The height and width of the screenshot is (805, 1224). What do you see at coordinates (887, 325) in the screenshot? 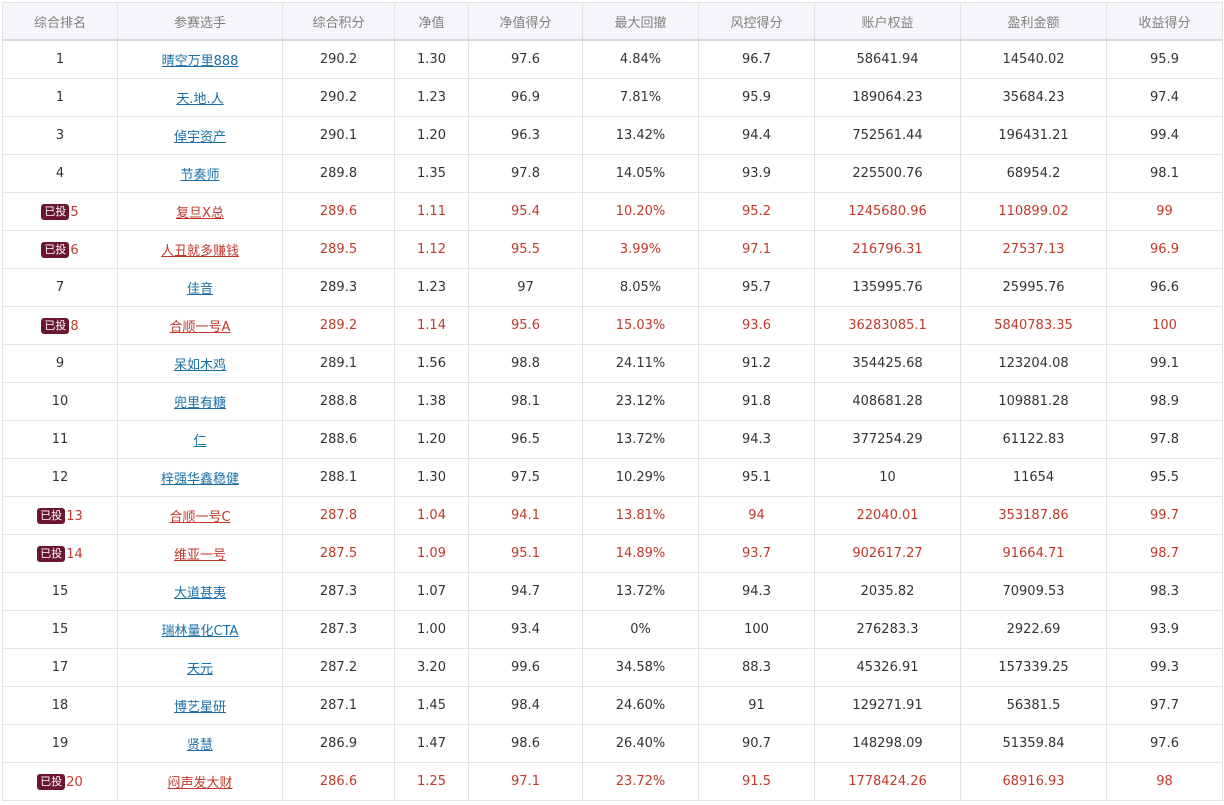
I see `equity-cell: 36283085.1` at bounding box center [887, 325].